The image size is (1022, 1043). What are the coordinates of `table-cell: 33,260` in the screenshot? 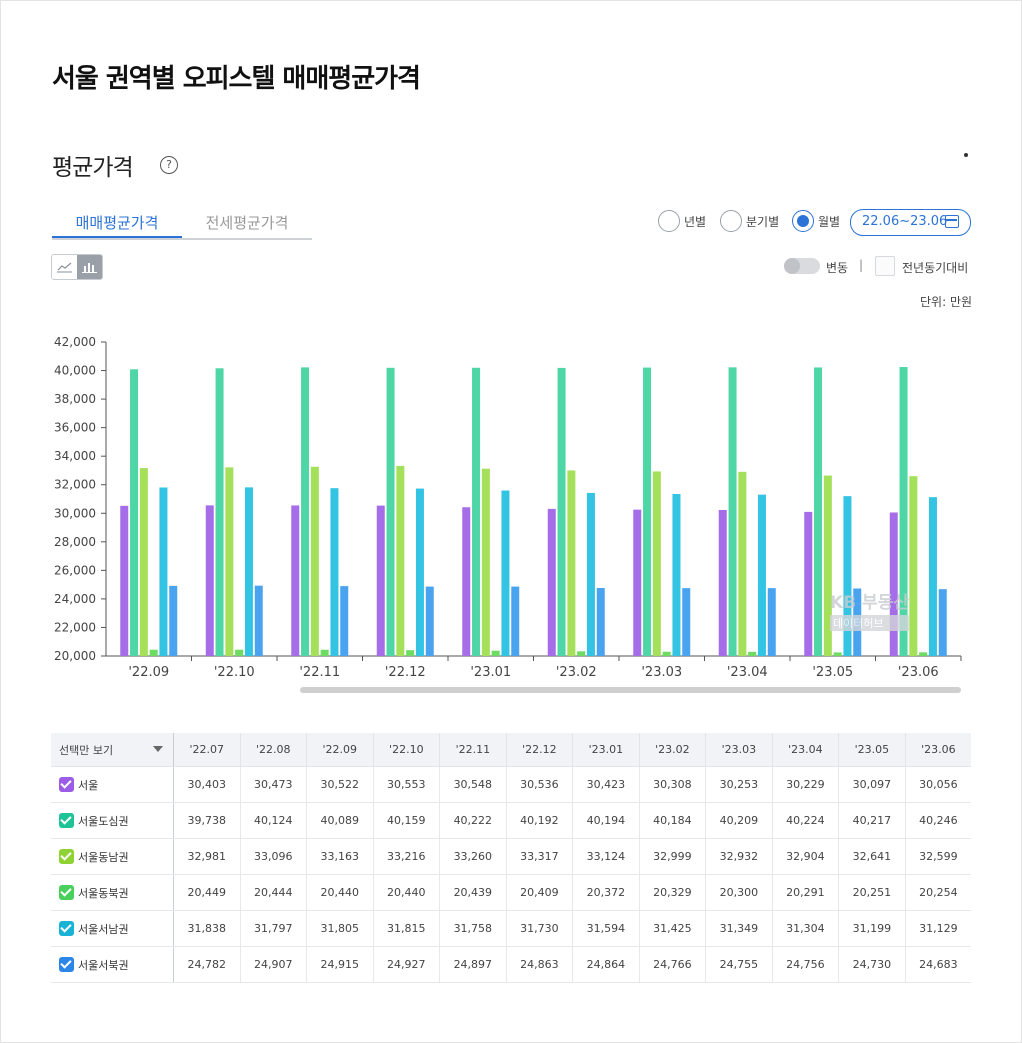 It's located at (473, 856).